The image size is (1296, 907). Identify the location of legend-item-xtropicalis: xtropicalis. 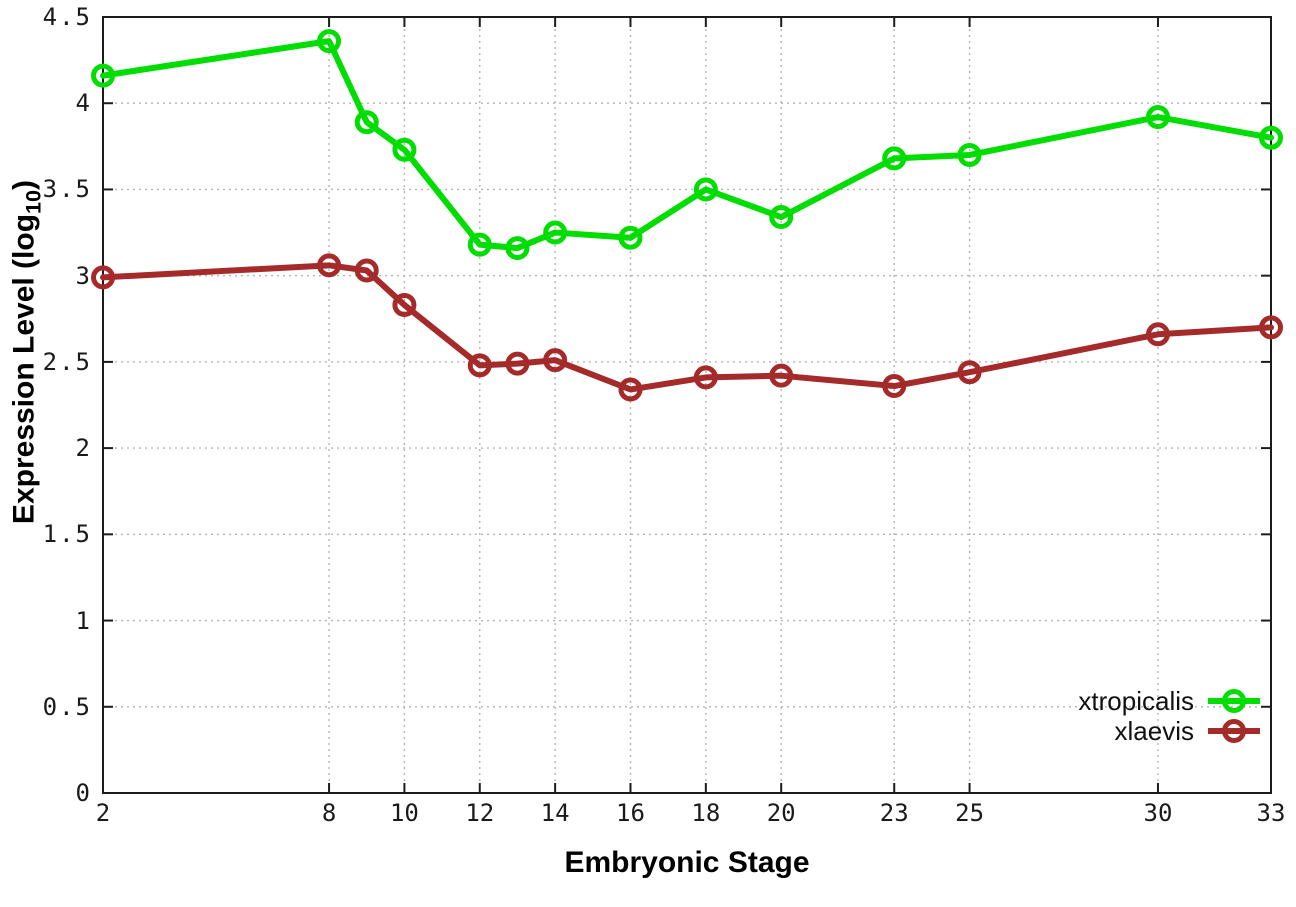
(1170, 701).